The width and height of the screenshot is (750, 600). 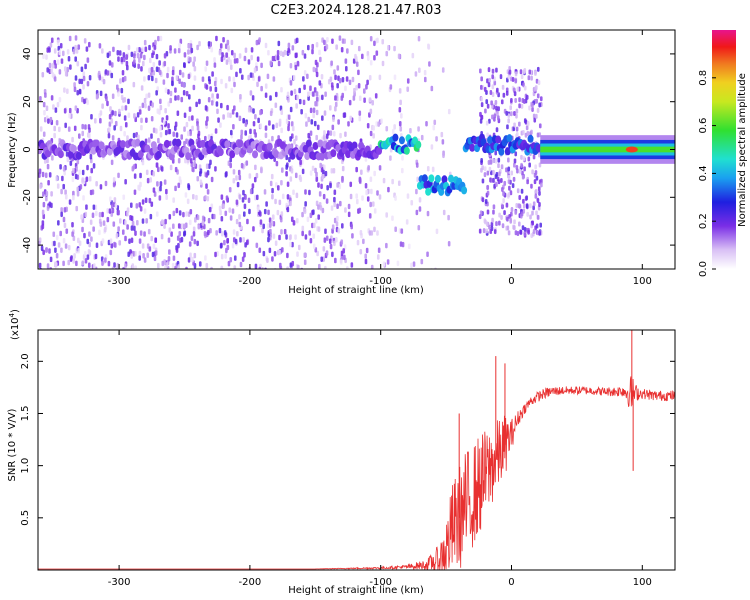 I want to click on x-tick-label: 100, so click(x=642, y=582).